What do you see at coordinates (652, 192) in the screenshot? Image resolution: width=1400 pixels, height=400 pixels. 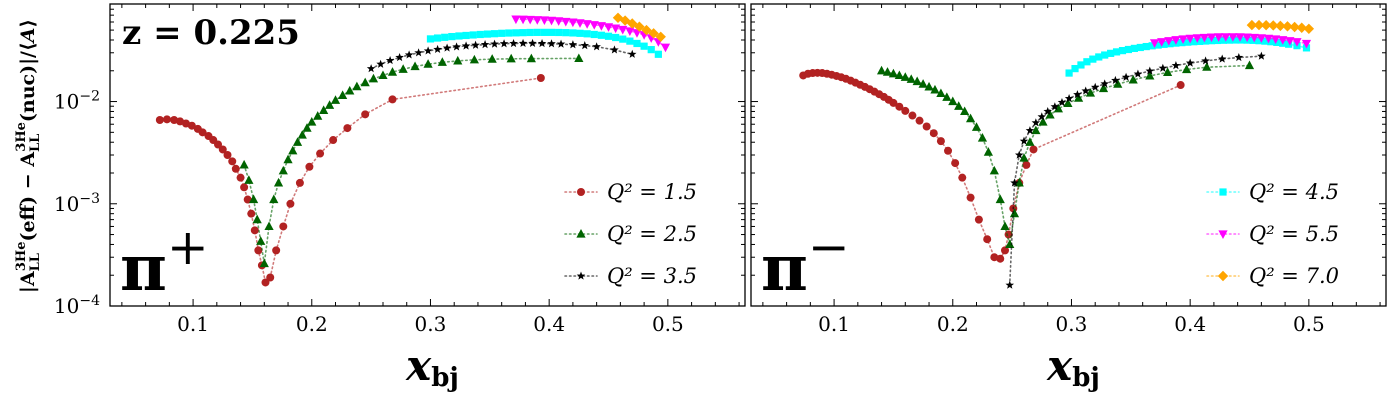 I see `legend-label: Q² = 1.5` at bounding box center [652, 192].